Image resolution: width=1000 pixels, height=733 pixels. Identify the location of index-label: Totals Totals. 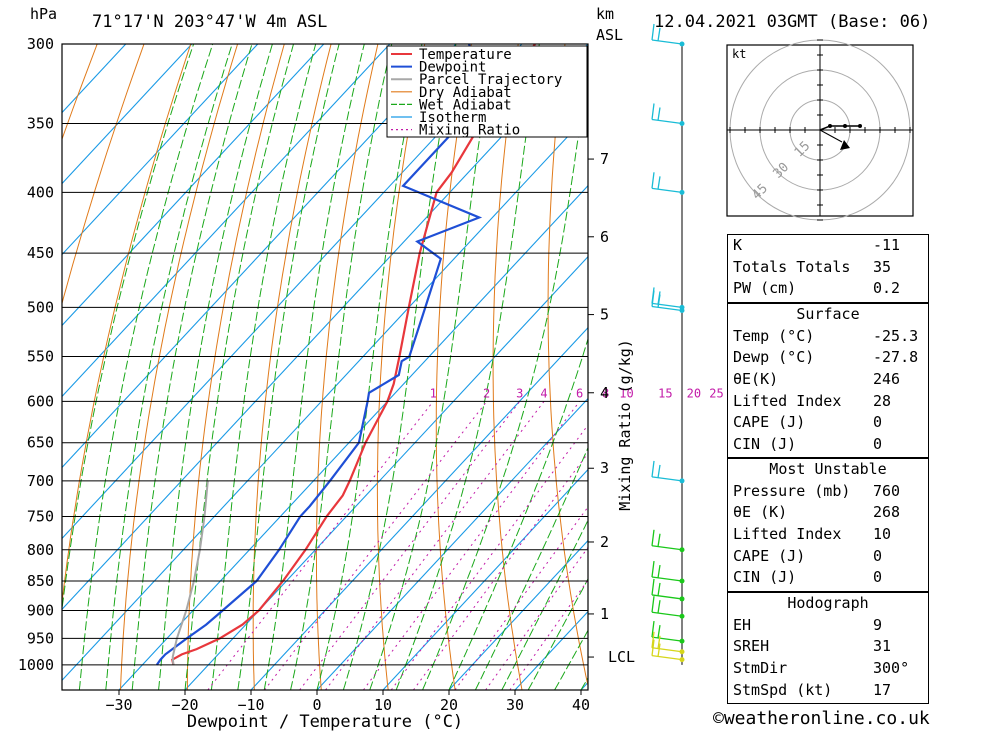
(792, 266).